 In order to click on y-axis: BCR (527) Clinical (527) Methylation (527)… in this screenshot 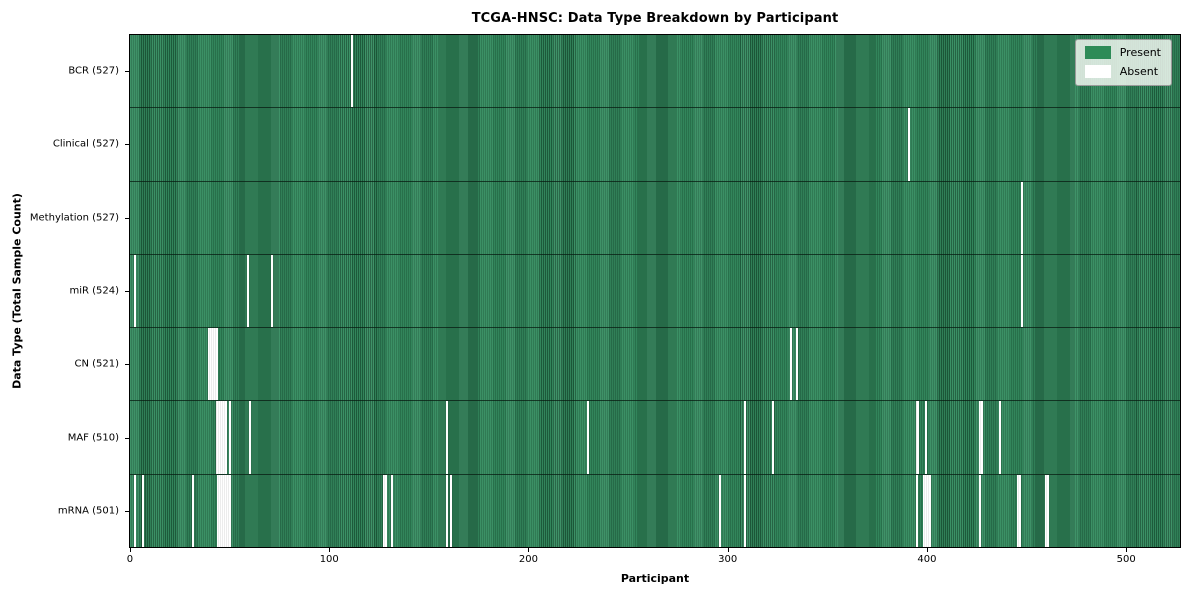, I will do `click(64, 291)`.